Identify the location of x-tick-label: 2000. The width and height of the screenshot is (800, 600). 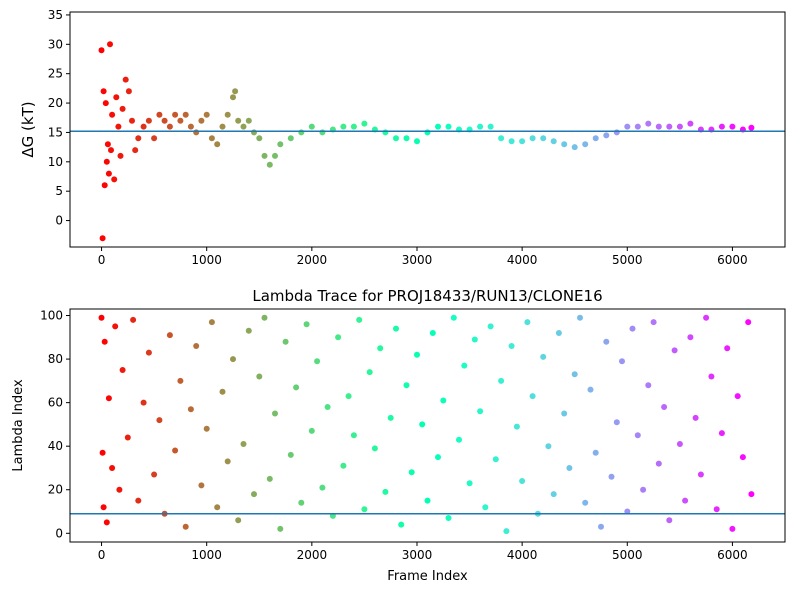
(312, 260).